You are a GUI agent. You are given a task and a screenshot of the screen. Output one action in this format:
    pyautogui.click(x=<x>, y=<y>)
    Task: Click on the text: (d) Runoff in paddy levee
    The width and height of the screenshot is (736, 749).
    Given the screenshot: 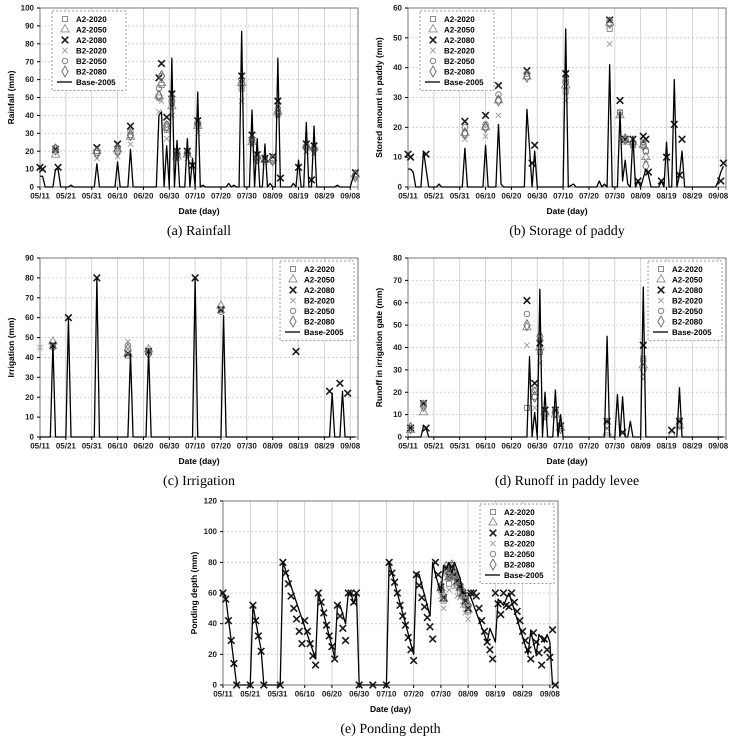 What is the action you would take?
    pyautogui.click(x=567, y=481)
    